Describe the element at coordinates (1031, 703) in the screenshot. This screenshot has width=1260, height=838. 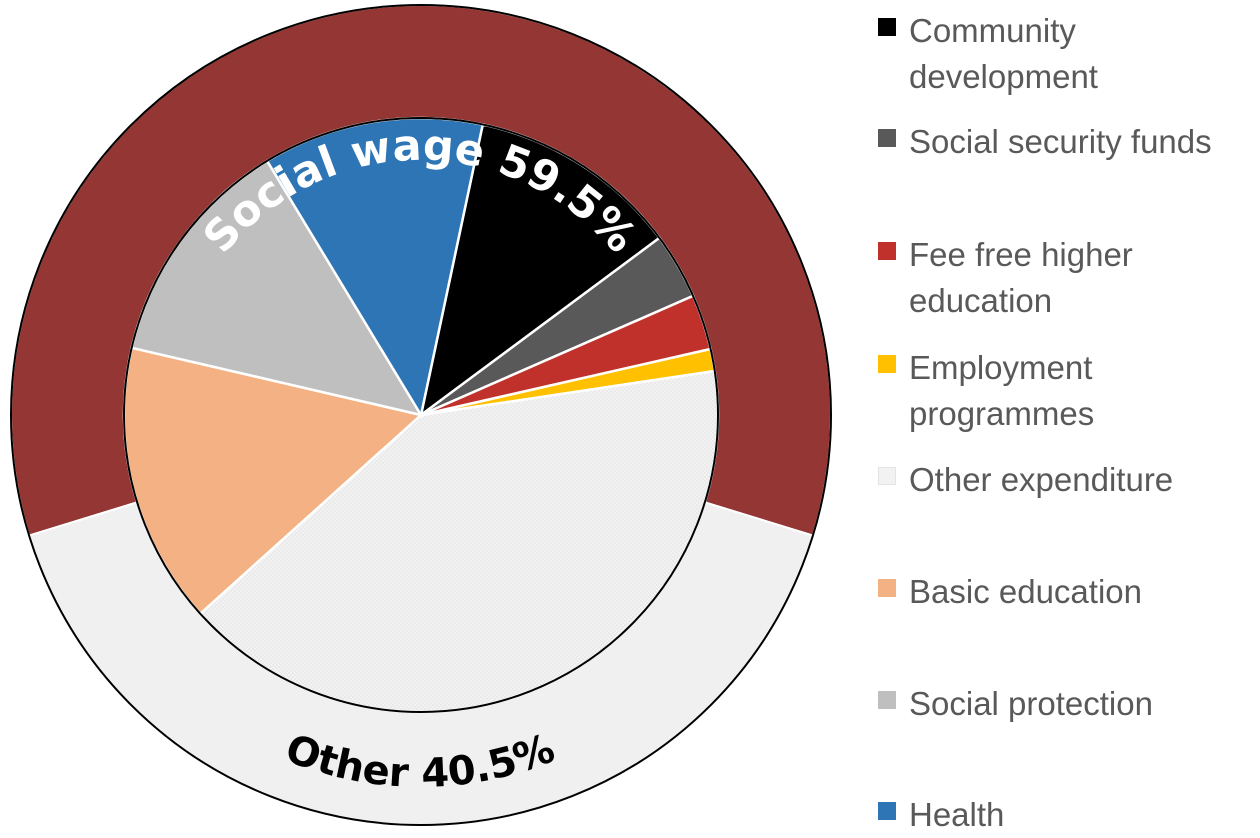
I see `legend-label: Social protection` at that location.